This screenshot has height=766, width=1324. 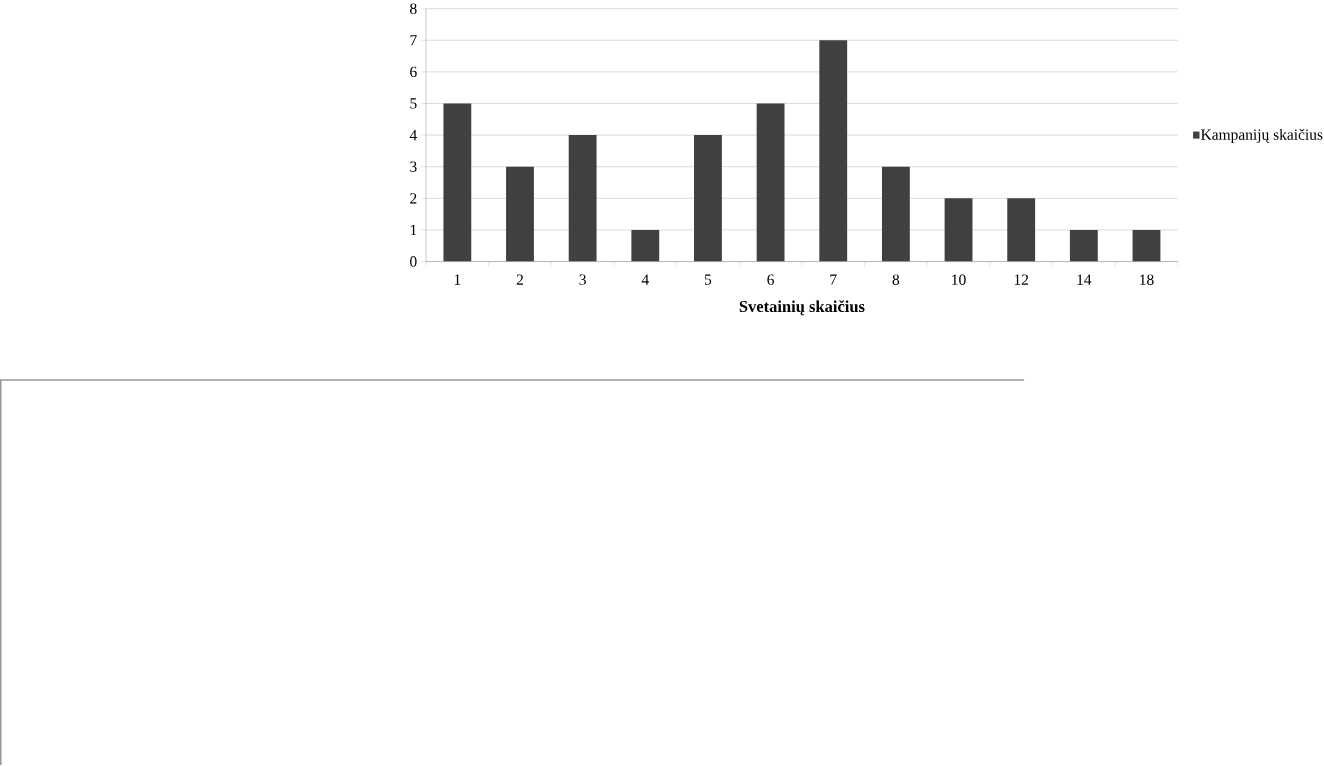 I want to click on x-axis-title: Svetainių skaičius, so click(x=802, y=308).